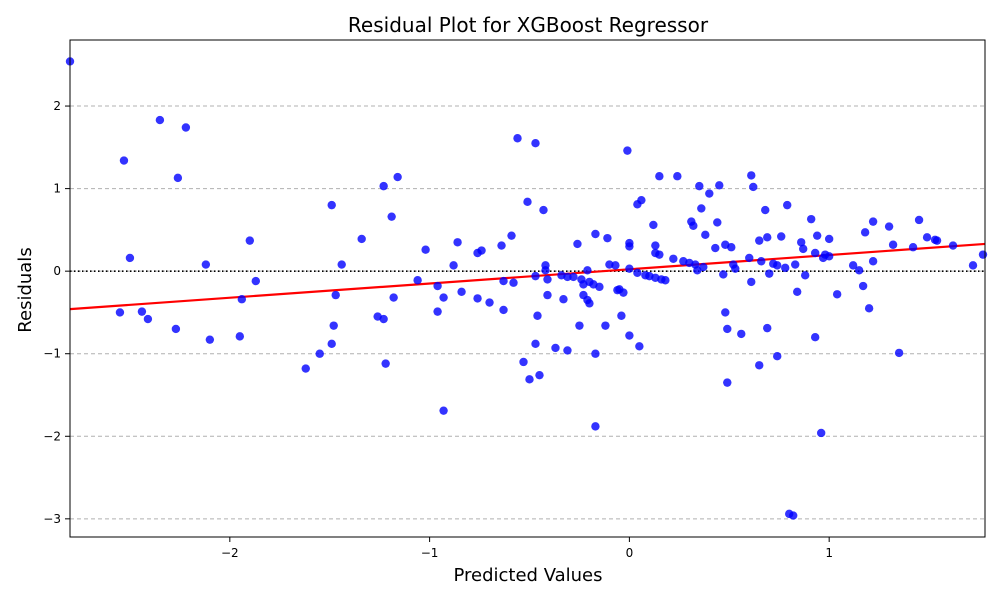 The height and width of the screenshot is (600, 1000). What do you see at coordinates (430, 553) in the screenshot?
I see `x-tick-label: −1` at bounding box center [430, 553].